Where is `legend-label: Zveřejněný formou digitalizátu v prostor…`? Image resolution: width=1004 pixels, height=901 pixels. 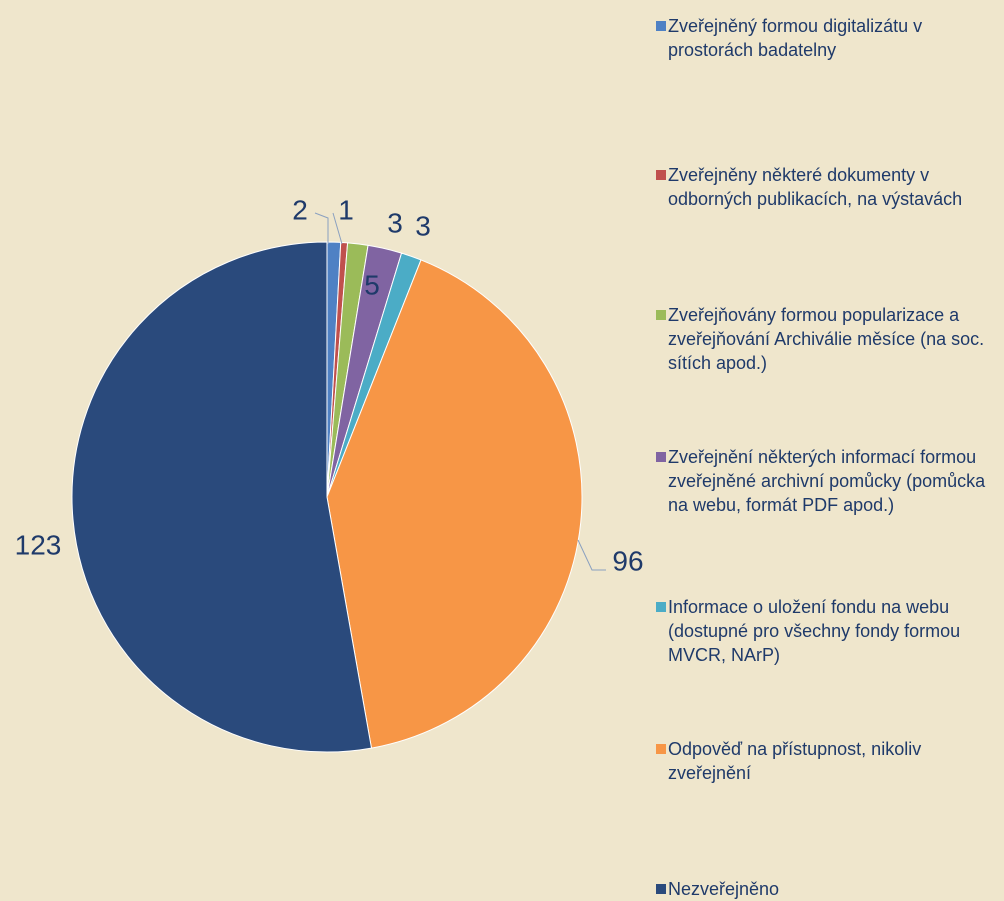 legend-label: Zveřejněný formou digitalizátu v prostor… is located at coordinates (795, 38).